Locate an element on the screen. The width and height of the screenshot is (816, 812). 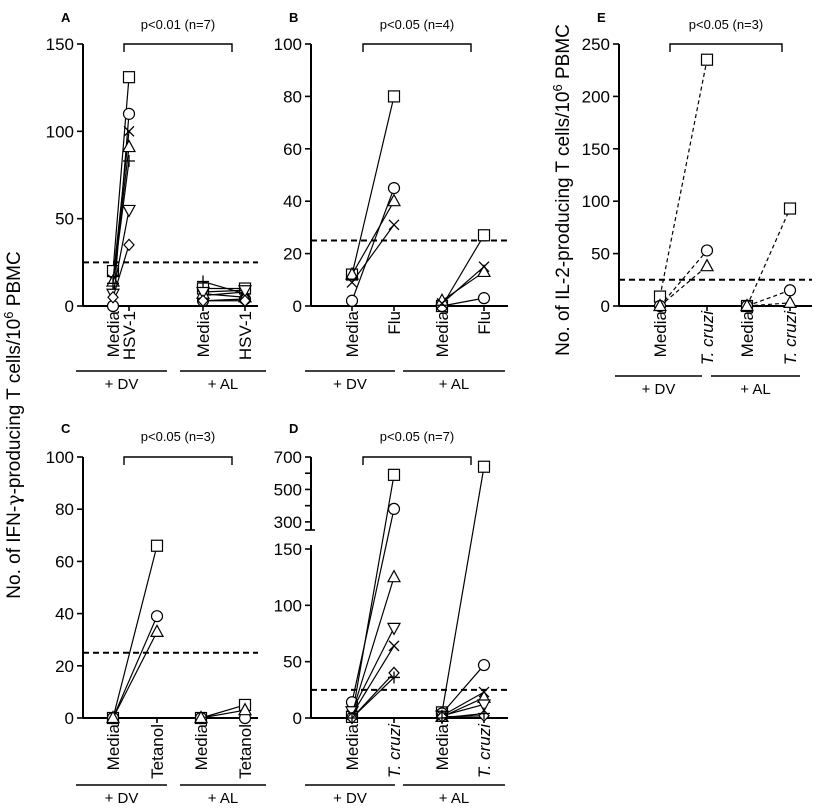
panel-label: A is located at coordinates (66, 17).